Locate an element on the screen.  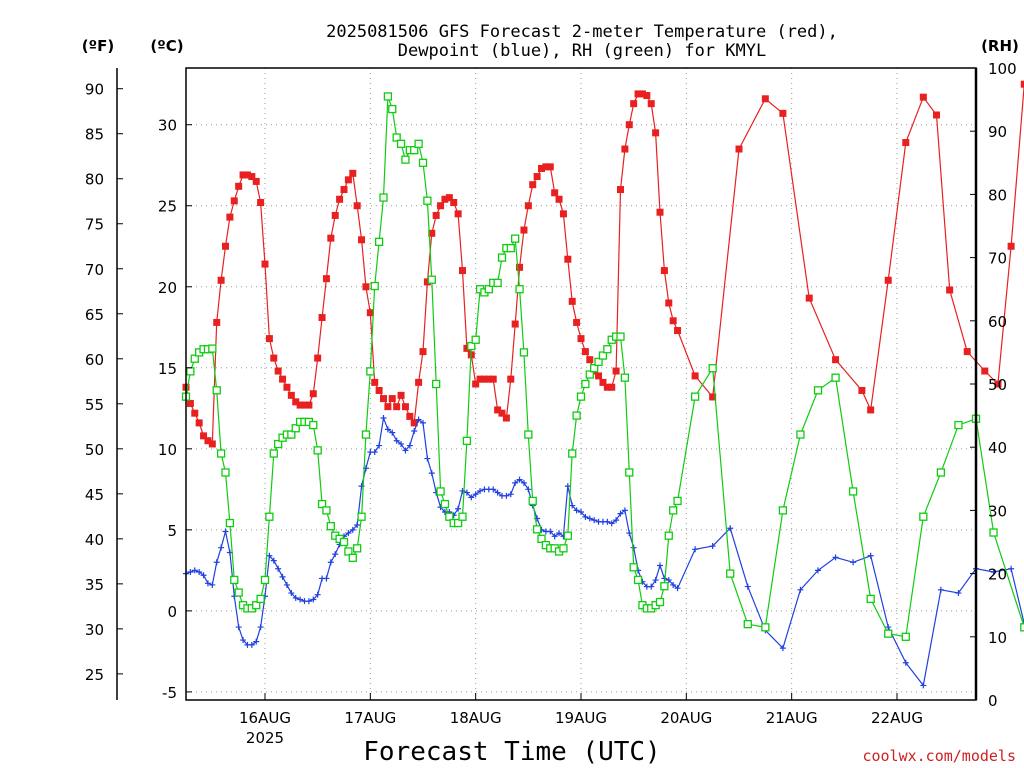
rh-tick-label: 0 is located at coordinates (993, 701).